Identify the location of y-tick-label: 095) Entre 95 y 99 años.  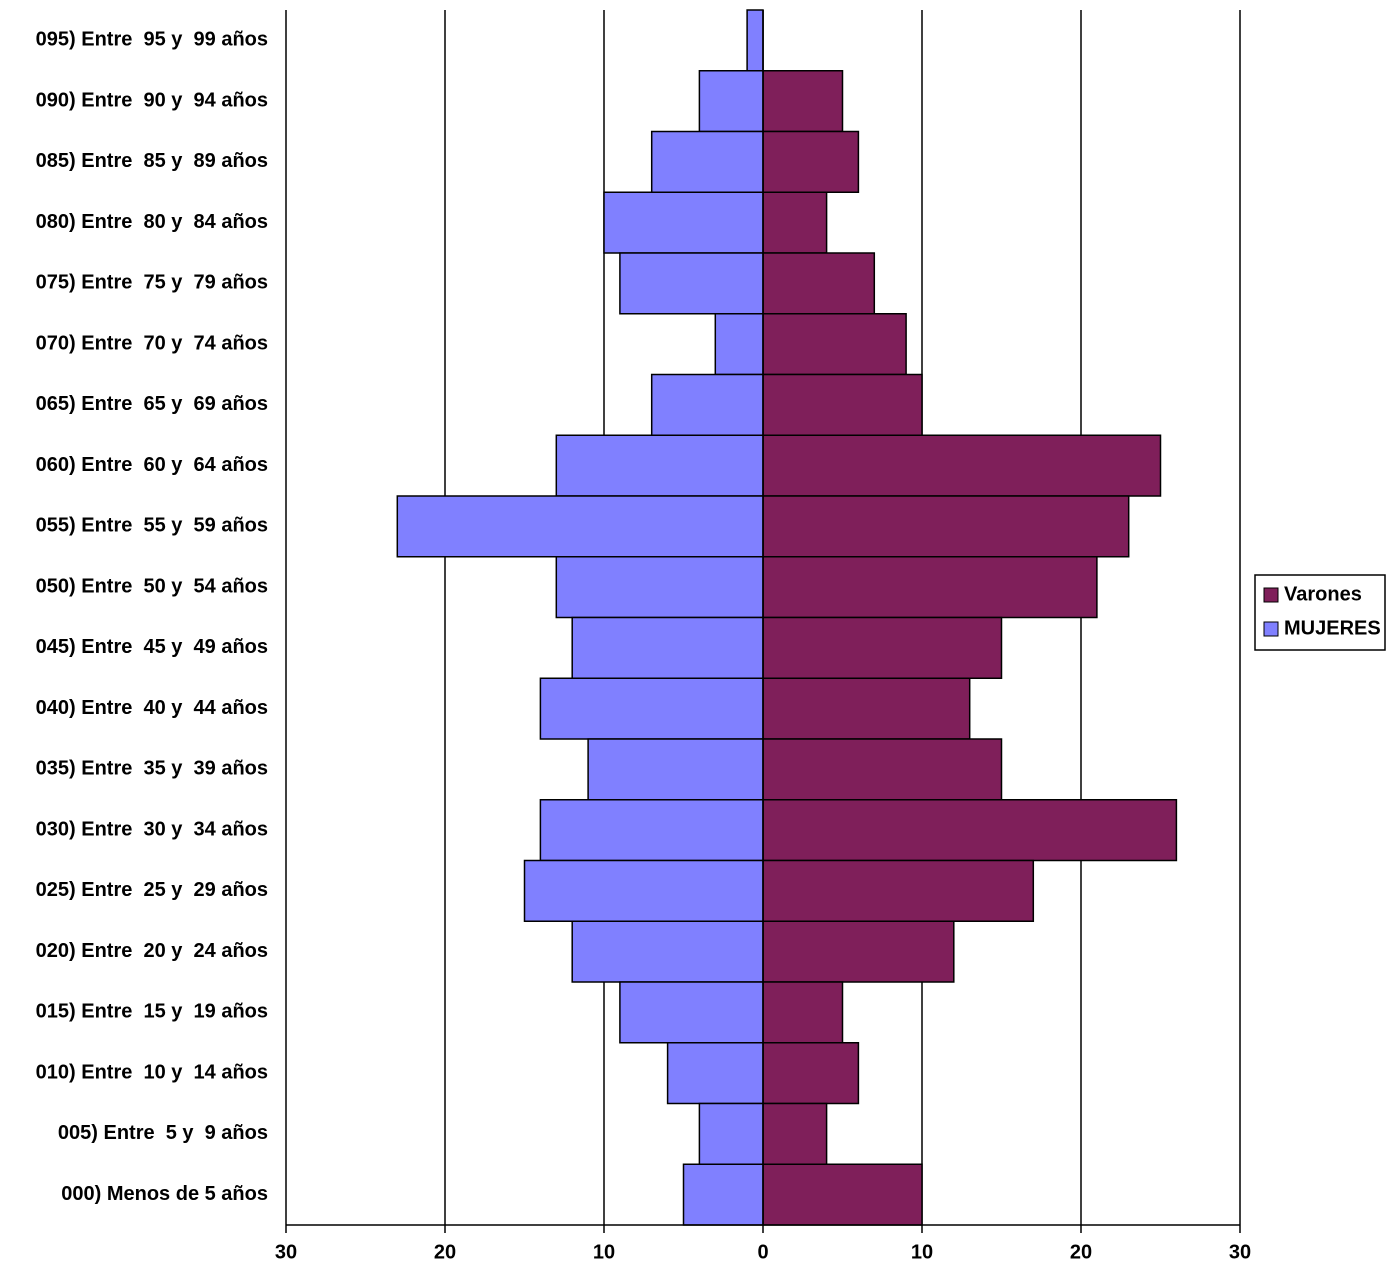
(152, 40).